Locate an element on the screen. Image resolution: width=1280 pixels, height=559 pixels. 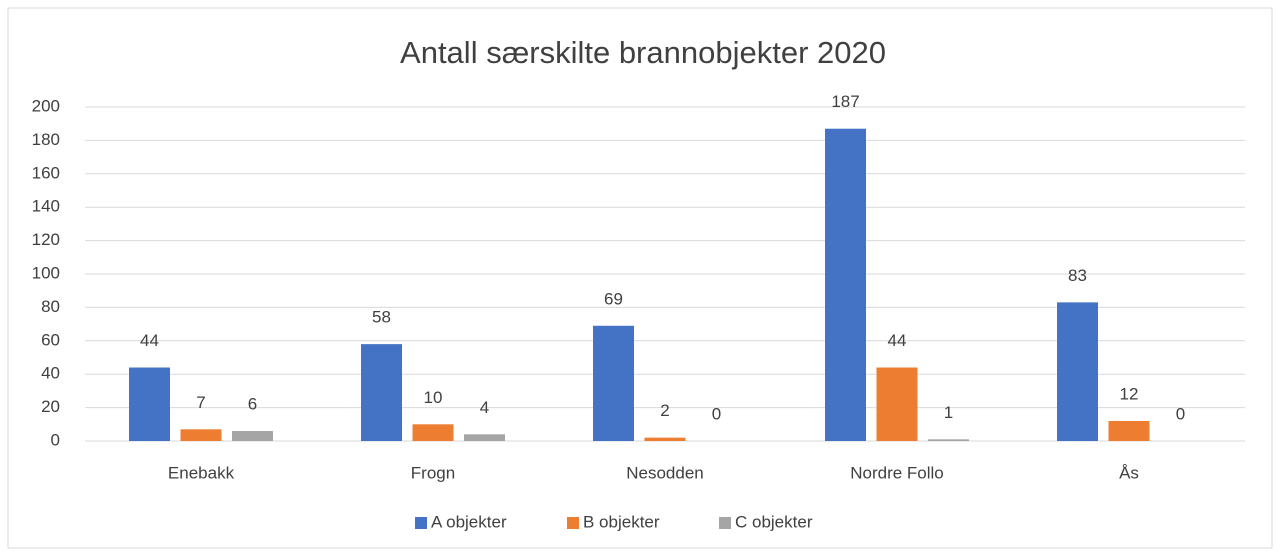
legend-label: B objekter is located at coordinates (621, 521).